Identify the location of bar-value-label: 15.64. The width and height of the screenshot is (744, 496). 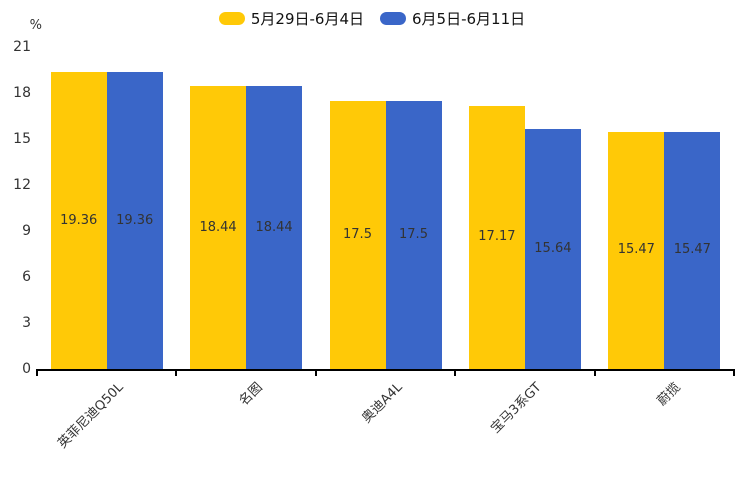
(553, 249).